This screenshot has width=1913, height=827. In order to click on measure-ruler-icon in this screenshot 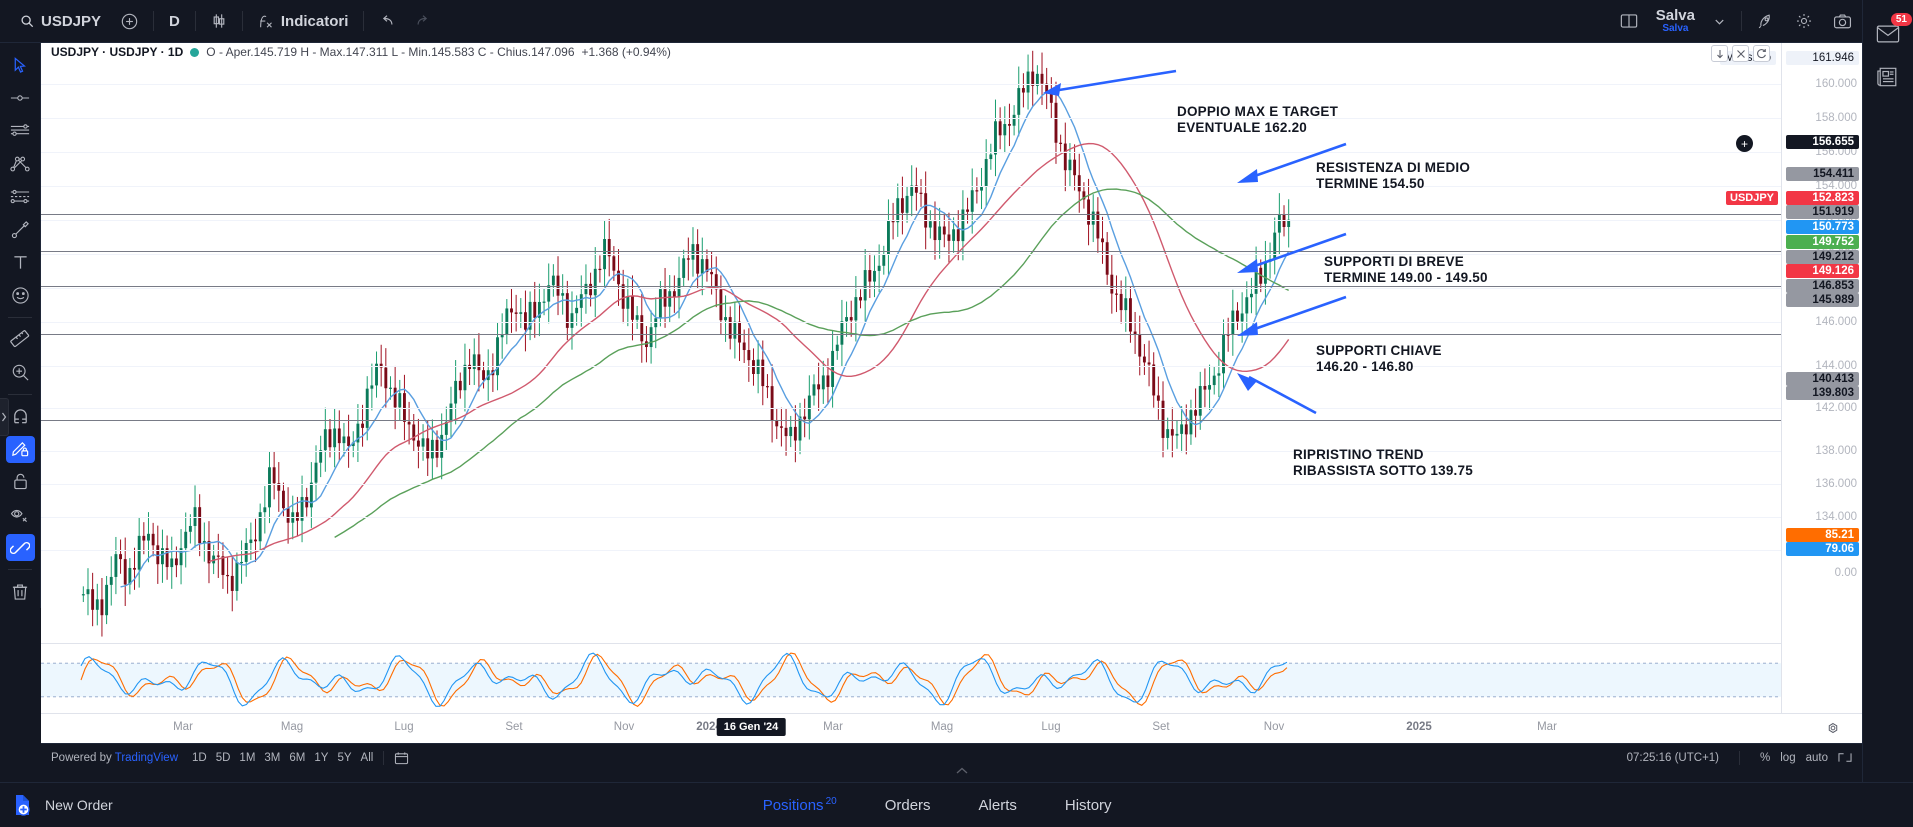, I will do `click(20, 339)`.